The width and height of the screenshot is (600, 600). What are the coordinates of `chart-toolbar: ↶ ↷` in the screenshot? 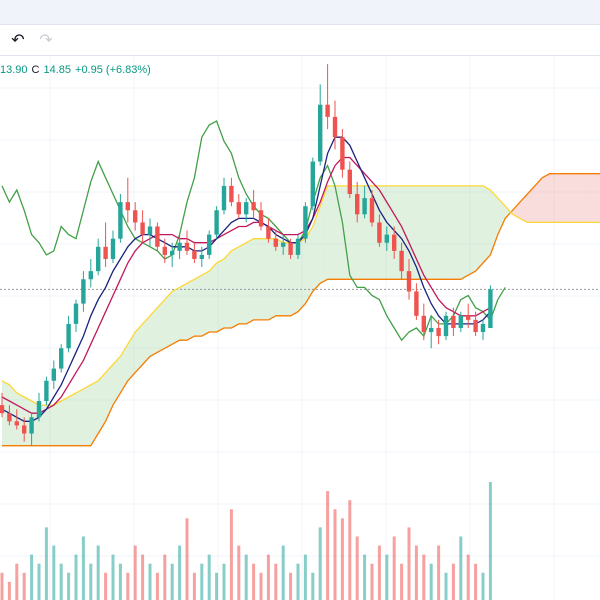 It's located at (300, 40).